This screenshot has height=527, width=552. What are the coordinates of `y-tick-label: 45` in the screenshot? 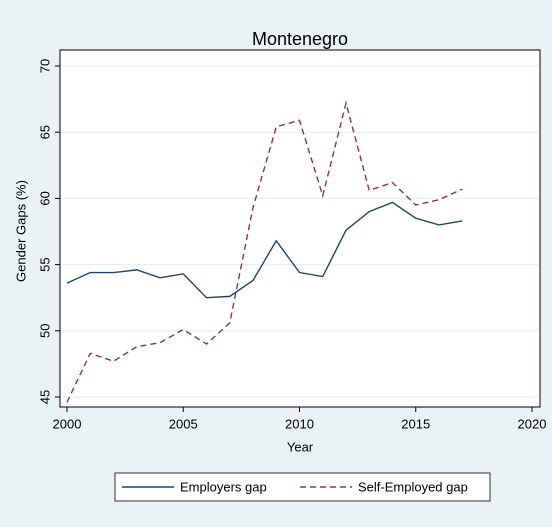 It's located at (44, 397).